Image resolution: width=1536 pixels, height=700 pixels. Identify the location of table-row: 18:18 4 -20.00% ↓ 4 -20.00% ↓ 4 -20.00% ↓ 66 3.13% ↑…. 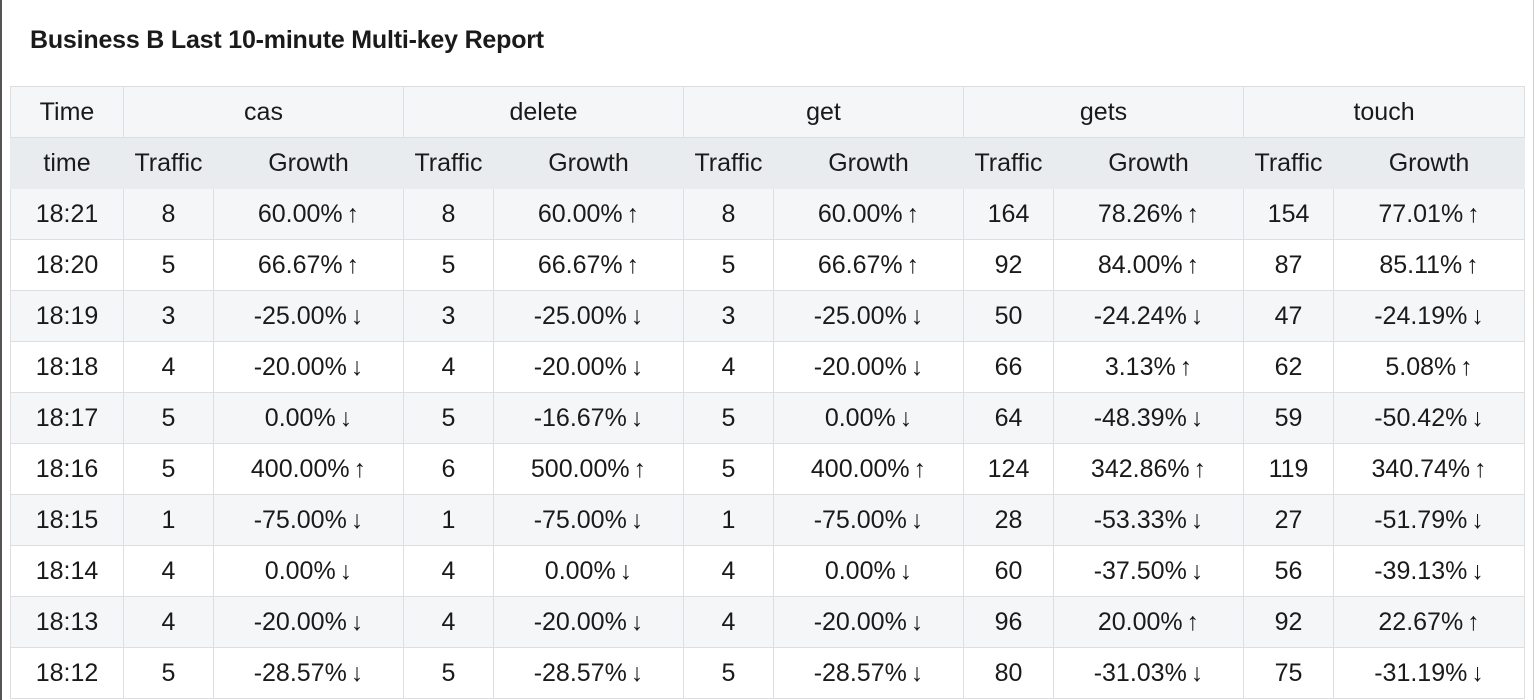
(768, 367).